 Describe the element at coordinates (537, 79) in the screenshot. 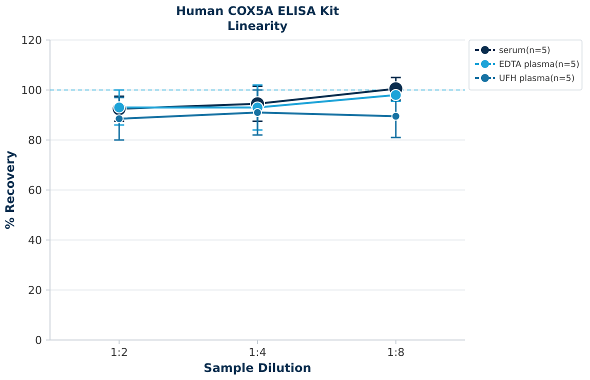

I see `legend-label: UFH plasma(n=5)` at that location.